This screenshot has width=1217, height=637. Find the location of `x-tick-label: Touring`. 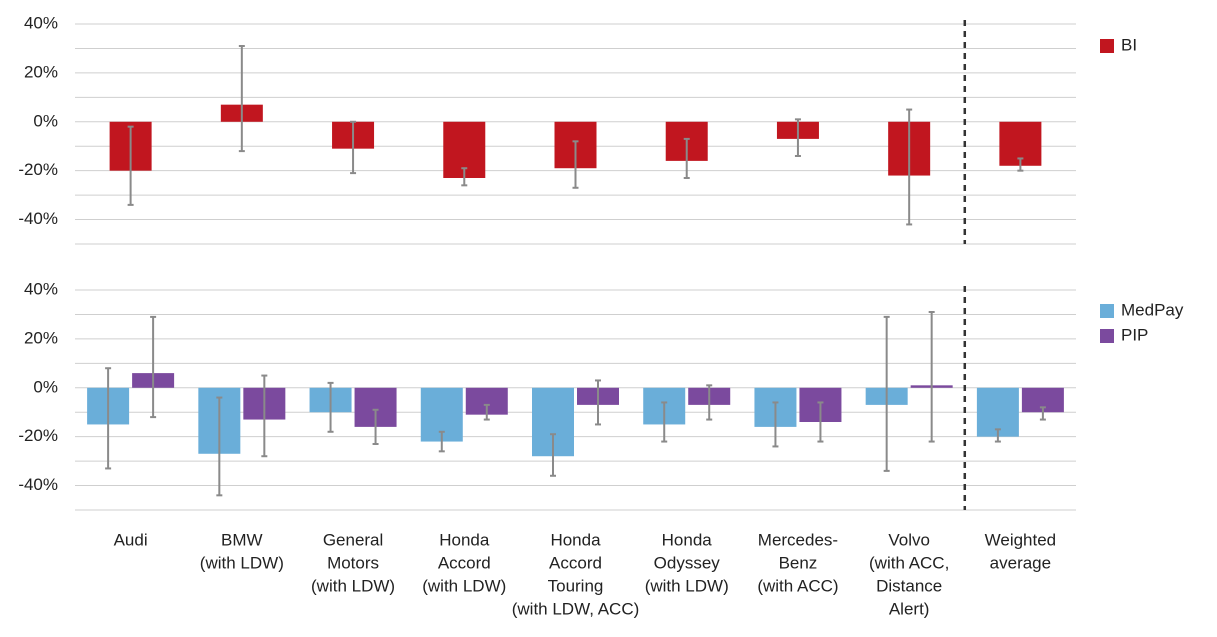

x-tick-label: Touring is located at coordinates (576, 585).